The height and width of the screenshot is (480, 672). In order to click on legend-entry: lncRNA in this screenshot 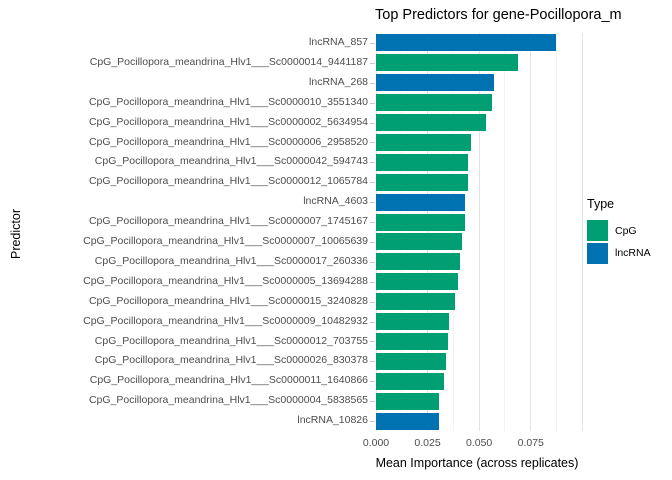, I will do `click(619, 253)`.